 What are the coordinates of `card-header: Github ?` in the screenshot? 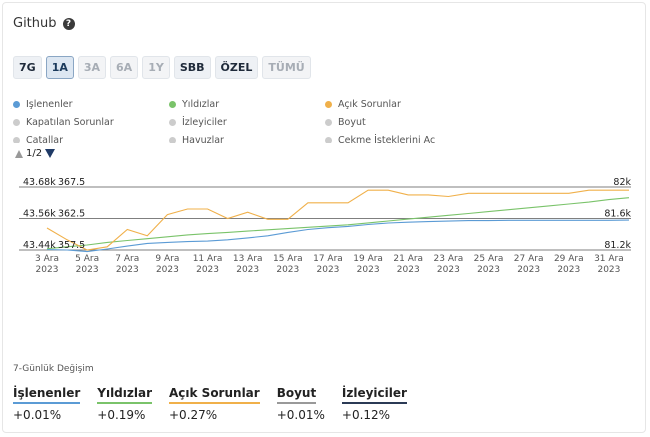 It's located at (44, 23).